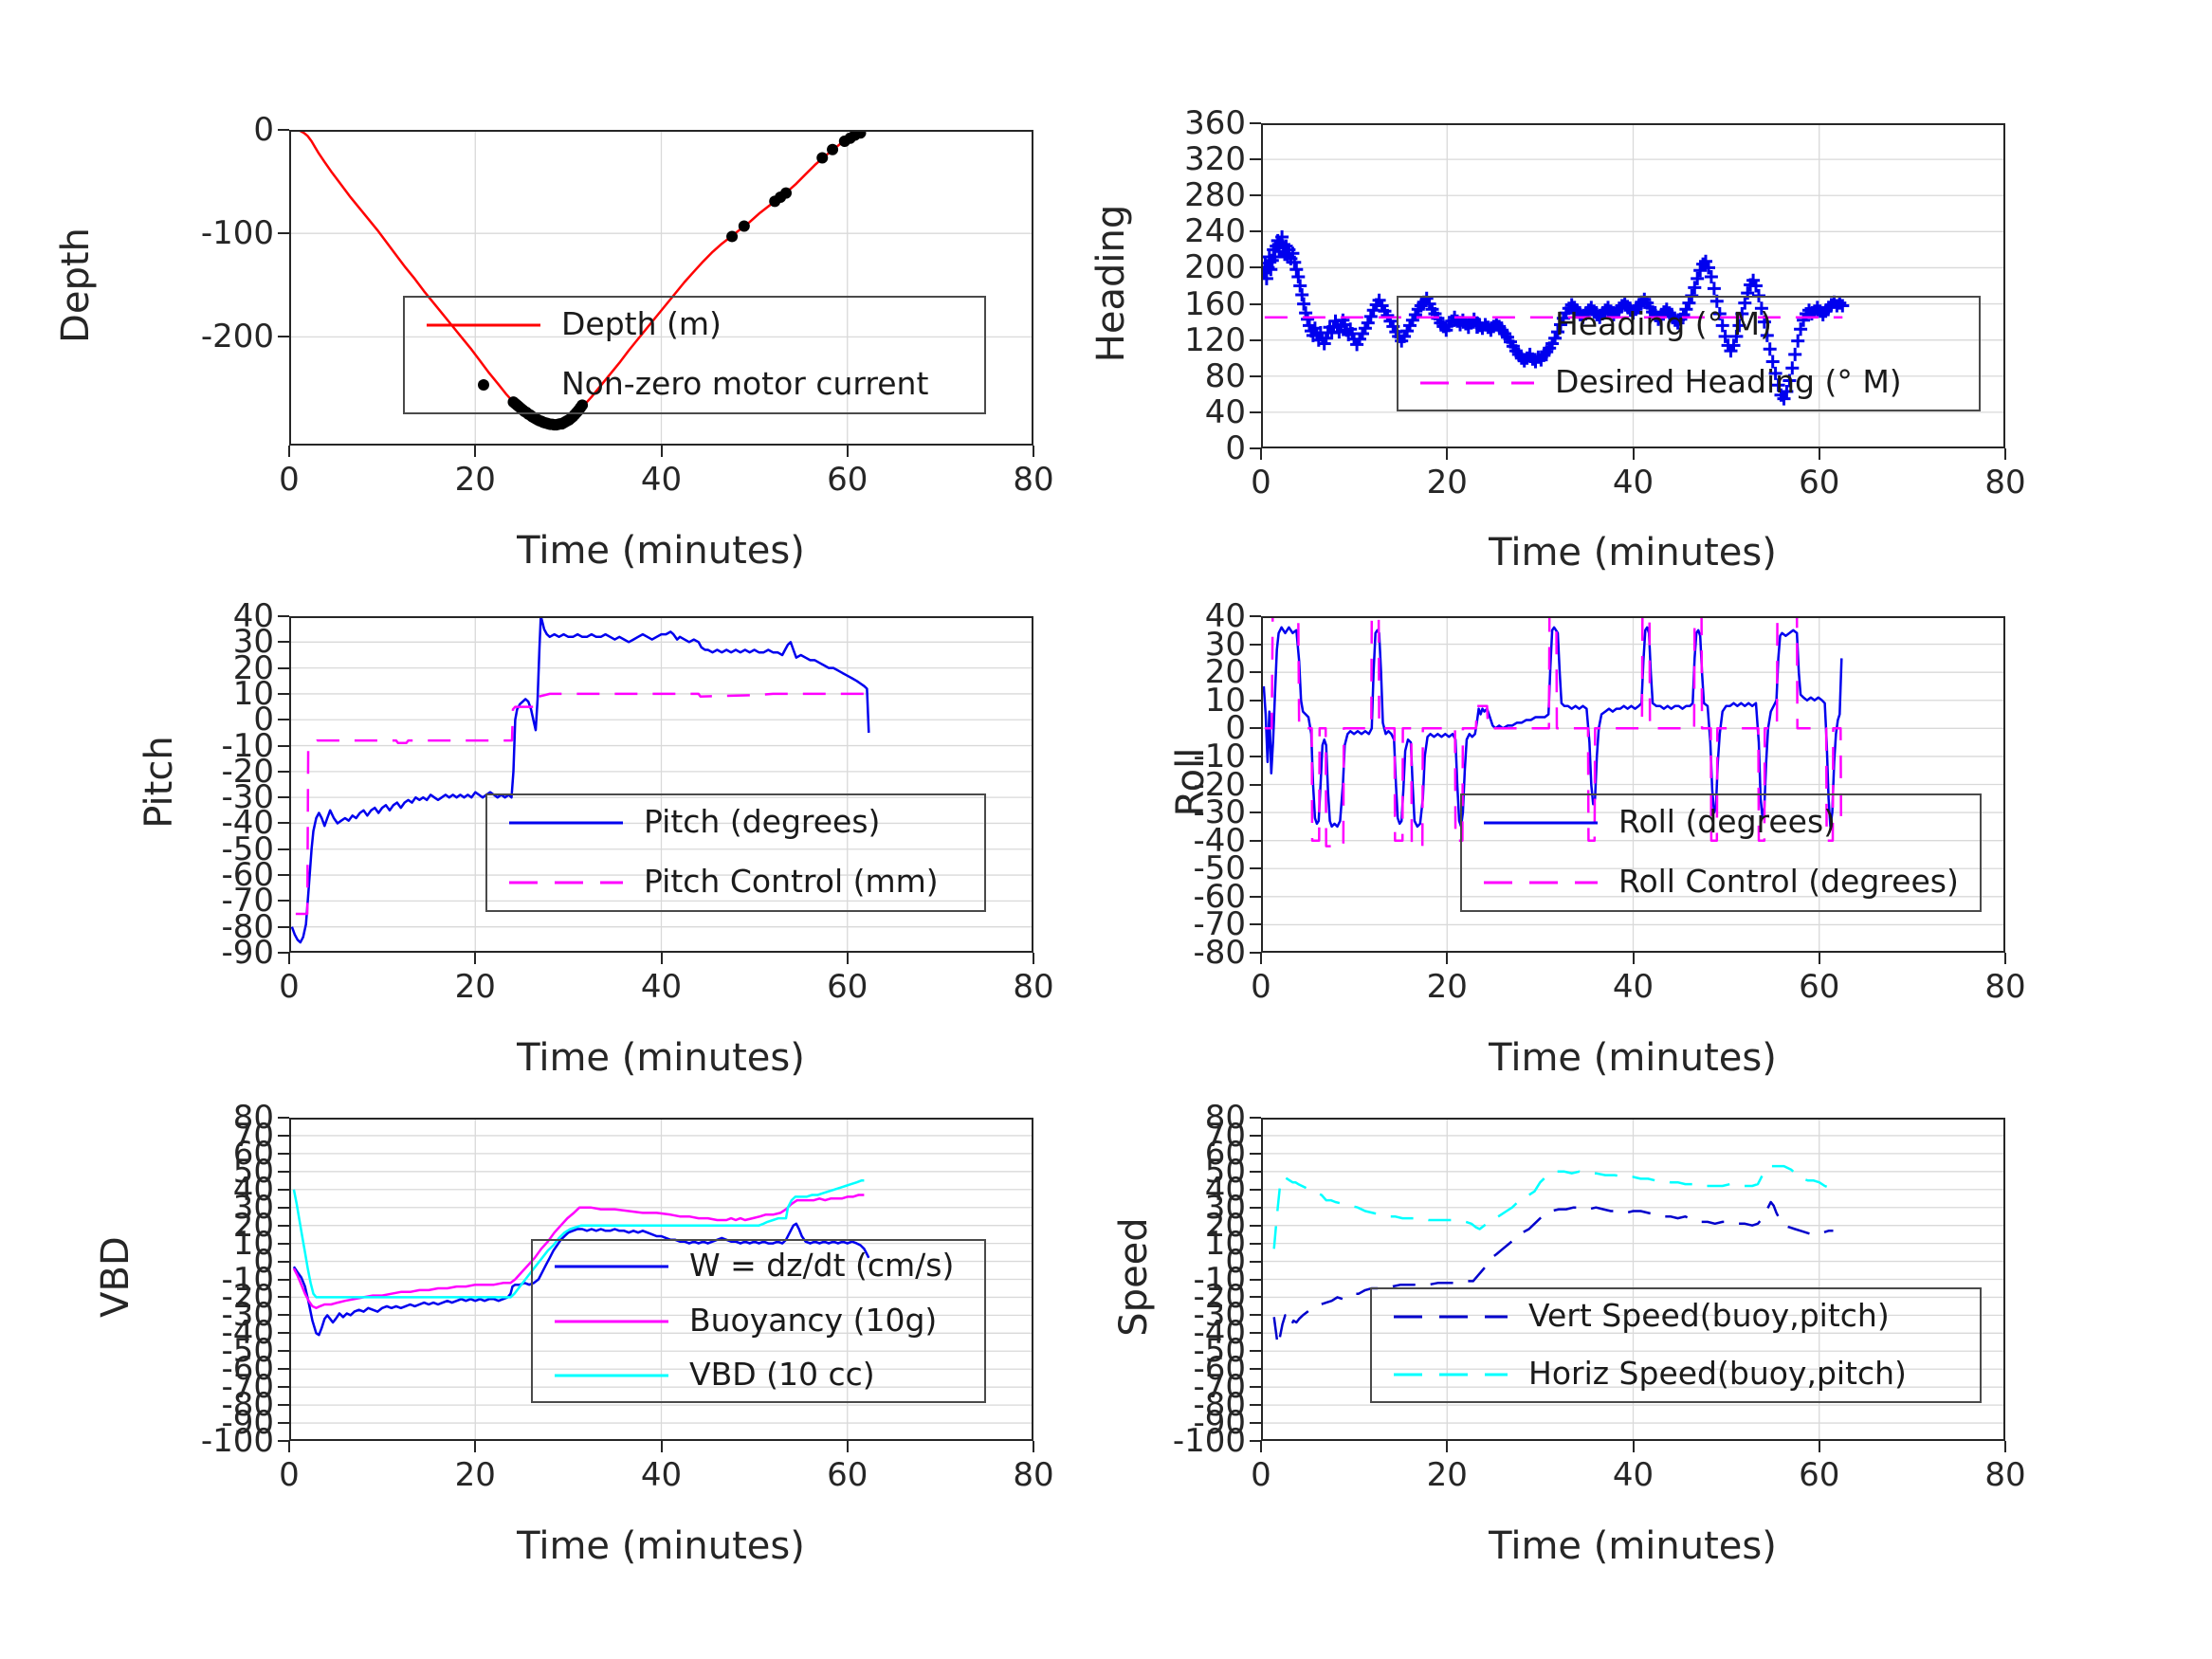  Describe the element at coordinates (1633, 552) in the screenshot. I see `heading-x-axis-label: Time (minutes)` at that location.